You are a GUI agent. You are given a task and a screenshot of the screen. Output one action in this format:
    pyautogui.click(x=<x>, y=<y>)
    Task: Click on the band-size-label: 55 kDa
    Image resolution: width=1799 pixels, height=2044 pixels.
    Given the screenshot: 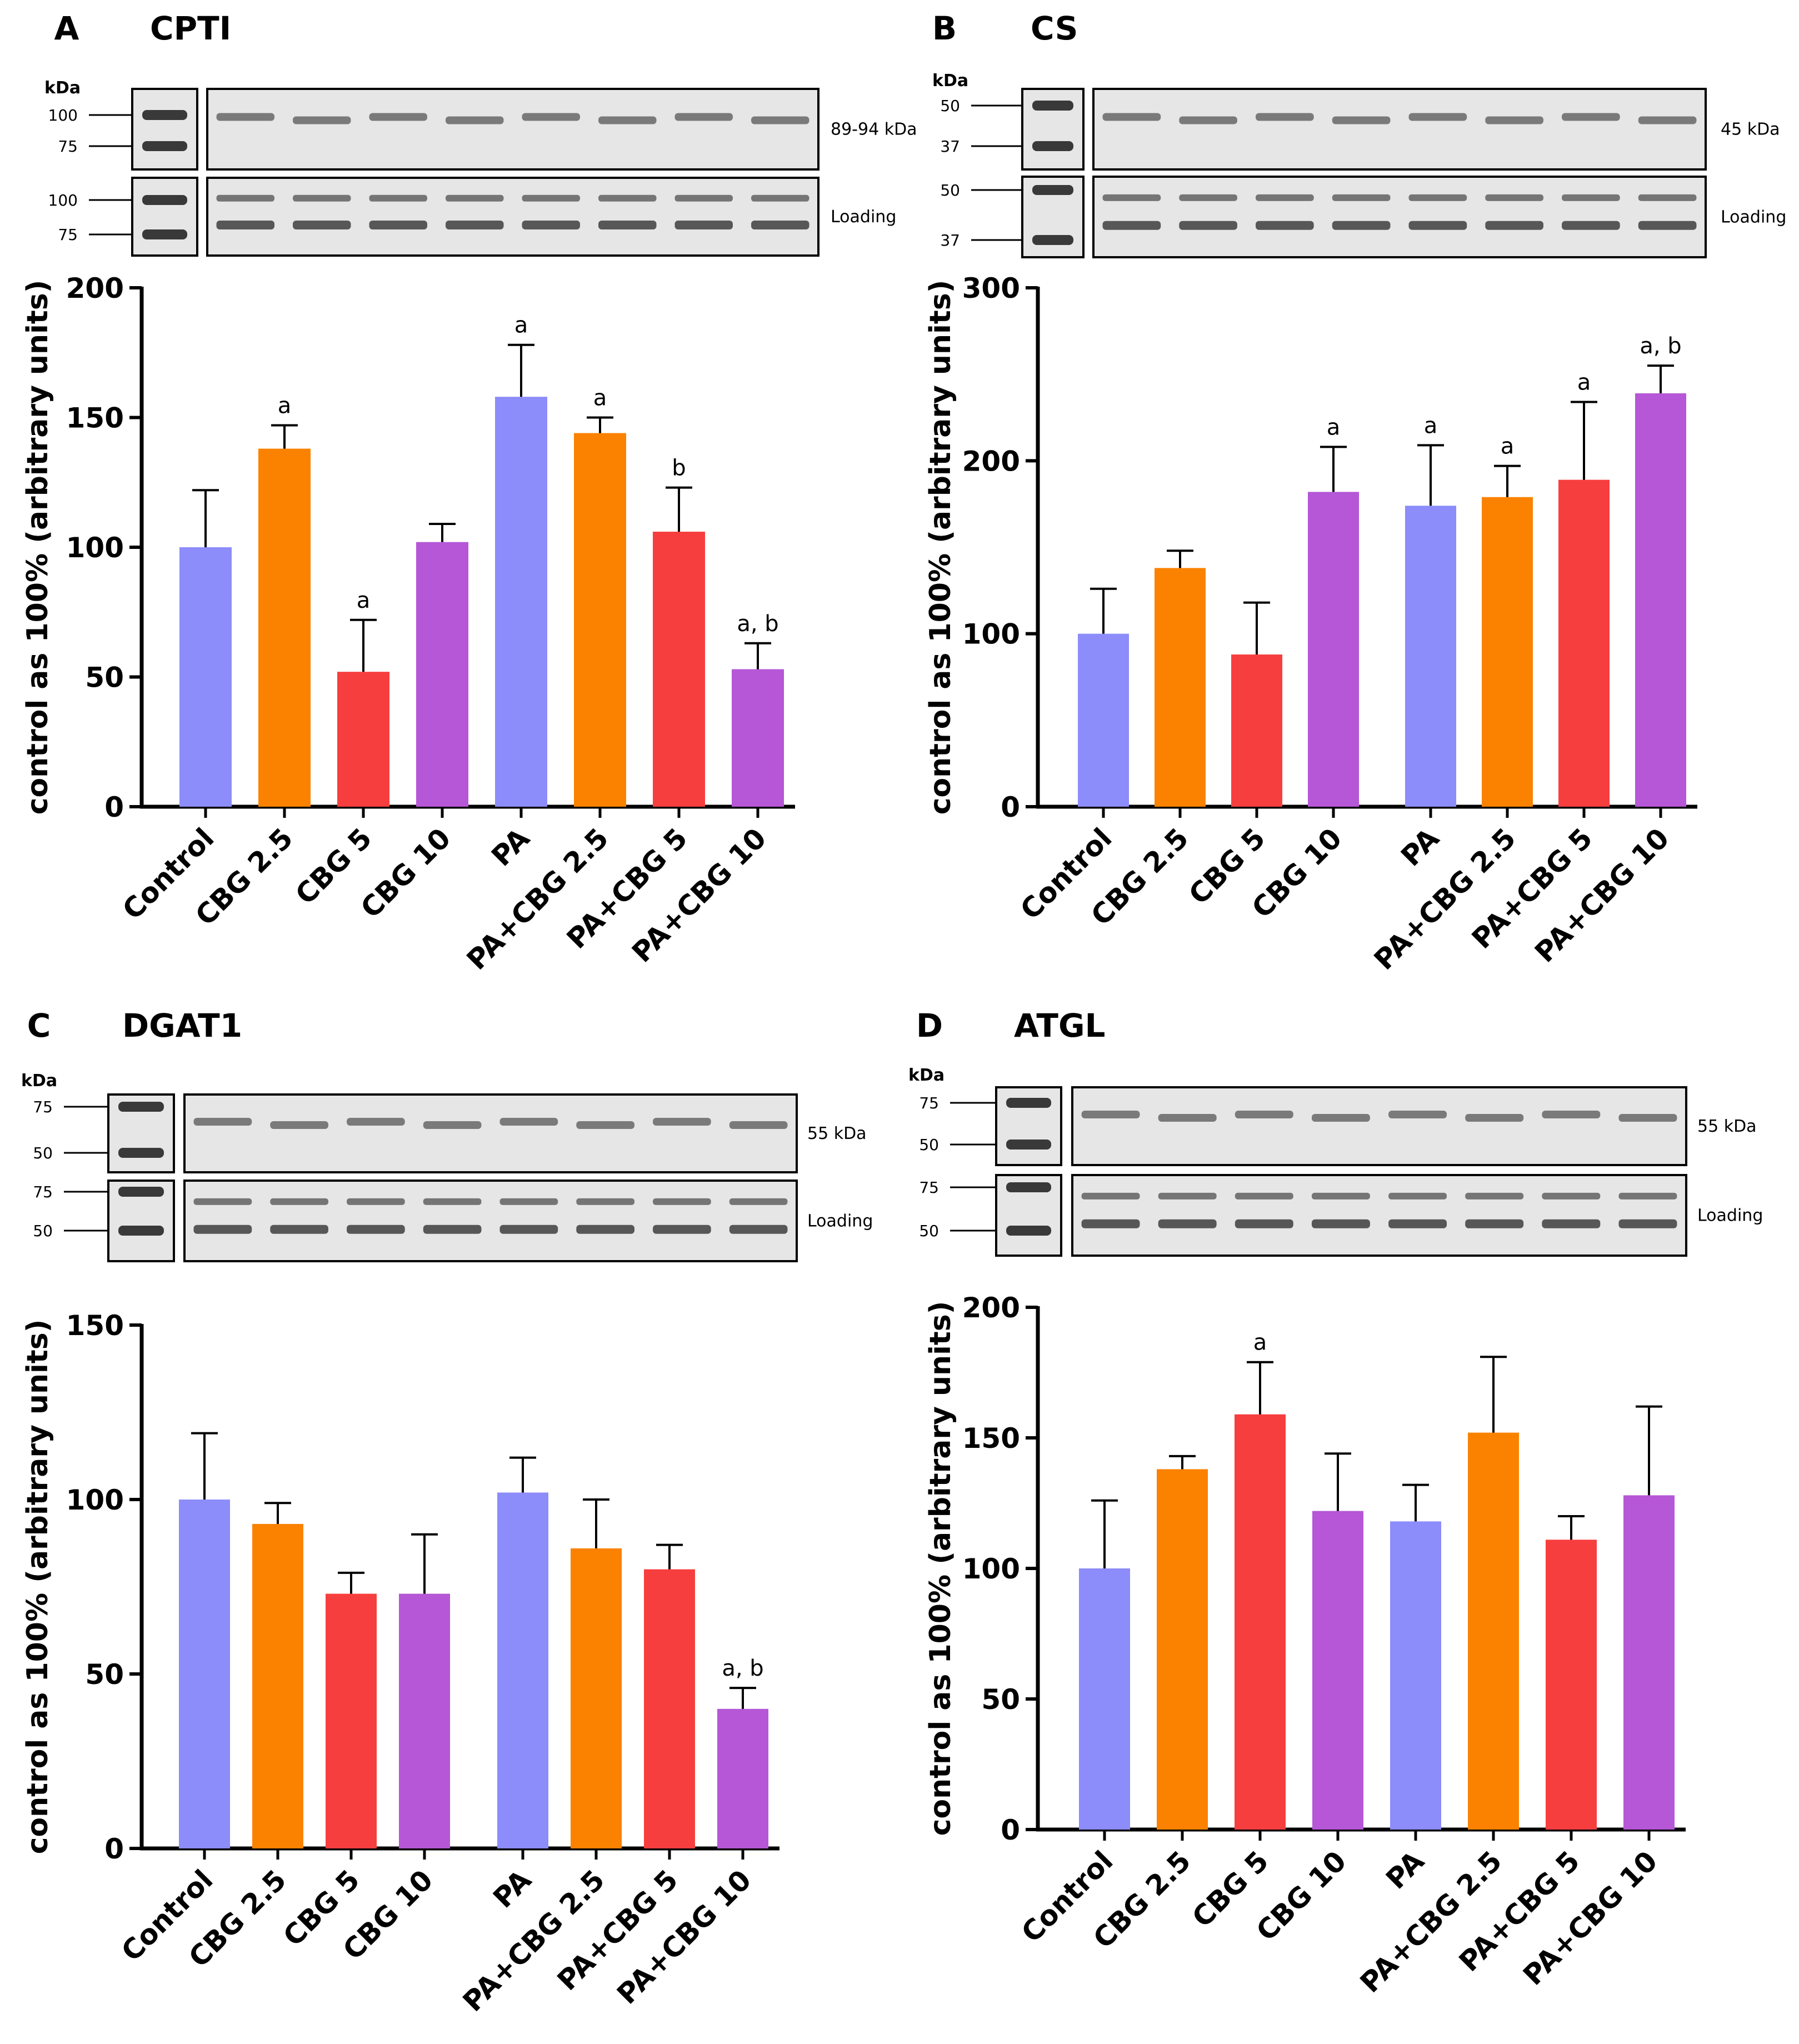 What is the action you would take?
    pyautogui.click(x=837, y=1133)
    